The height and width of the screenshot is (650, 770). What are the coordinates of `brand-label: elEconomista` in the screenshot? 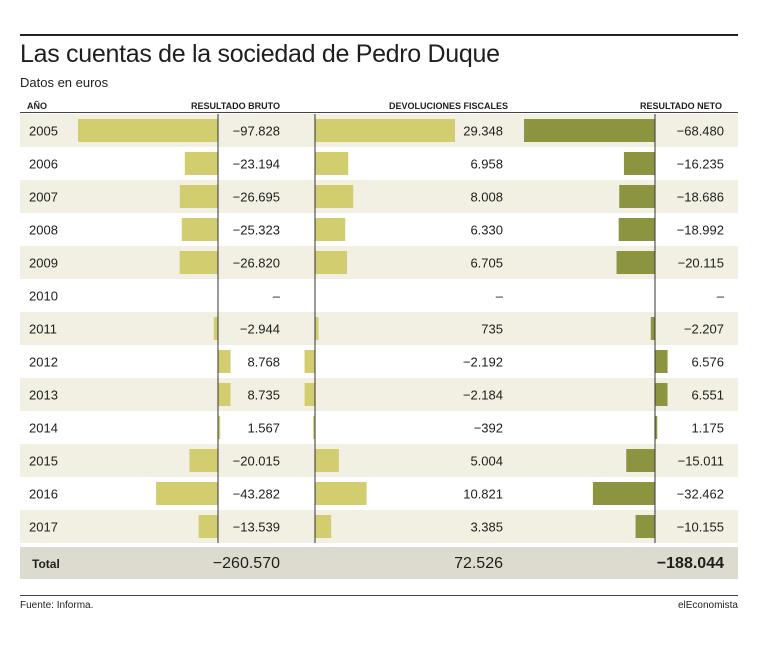 It's located at (707, 605).